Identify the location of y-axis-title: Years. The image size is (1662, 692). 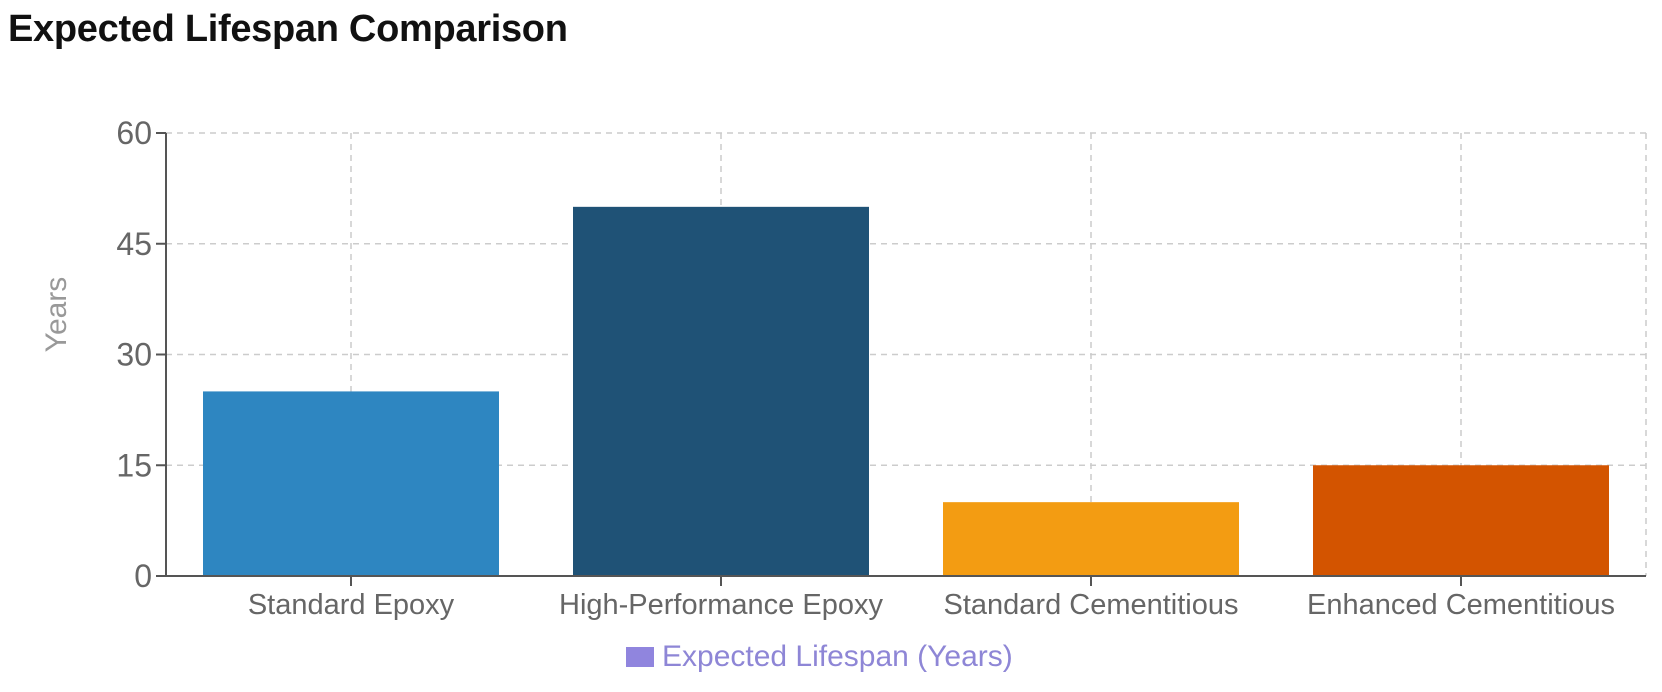
(56, 315).